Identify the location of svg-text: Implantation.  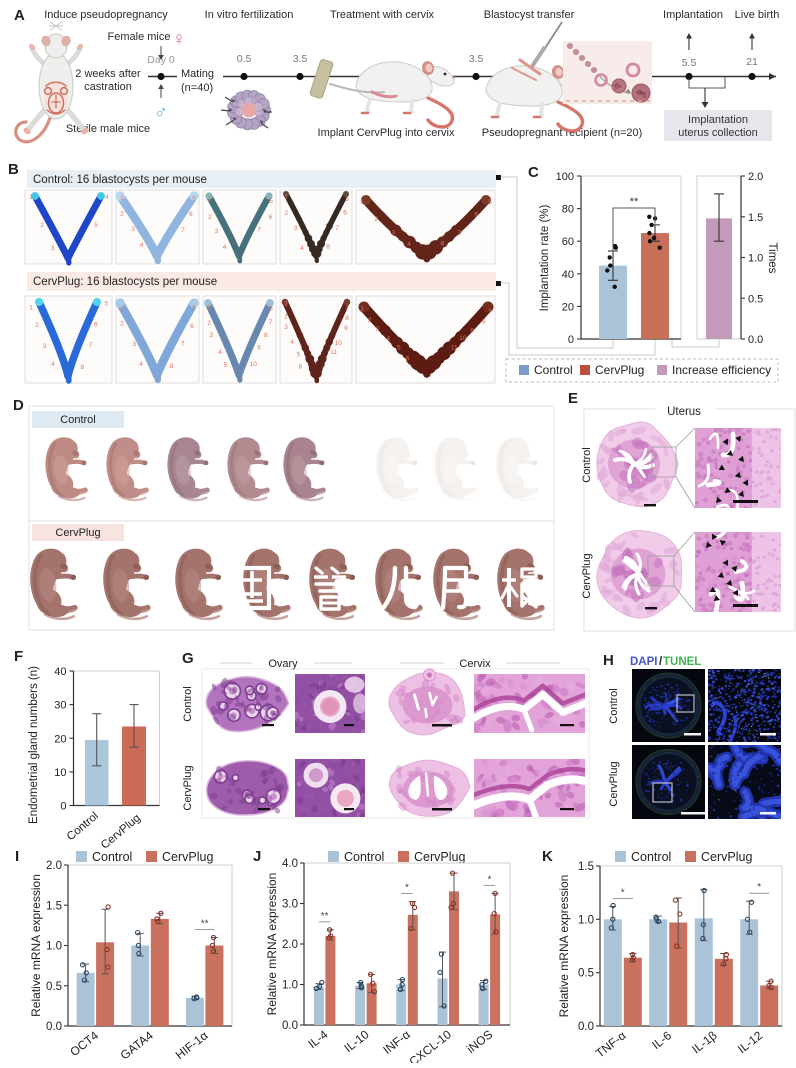
(693, 15).